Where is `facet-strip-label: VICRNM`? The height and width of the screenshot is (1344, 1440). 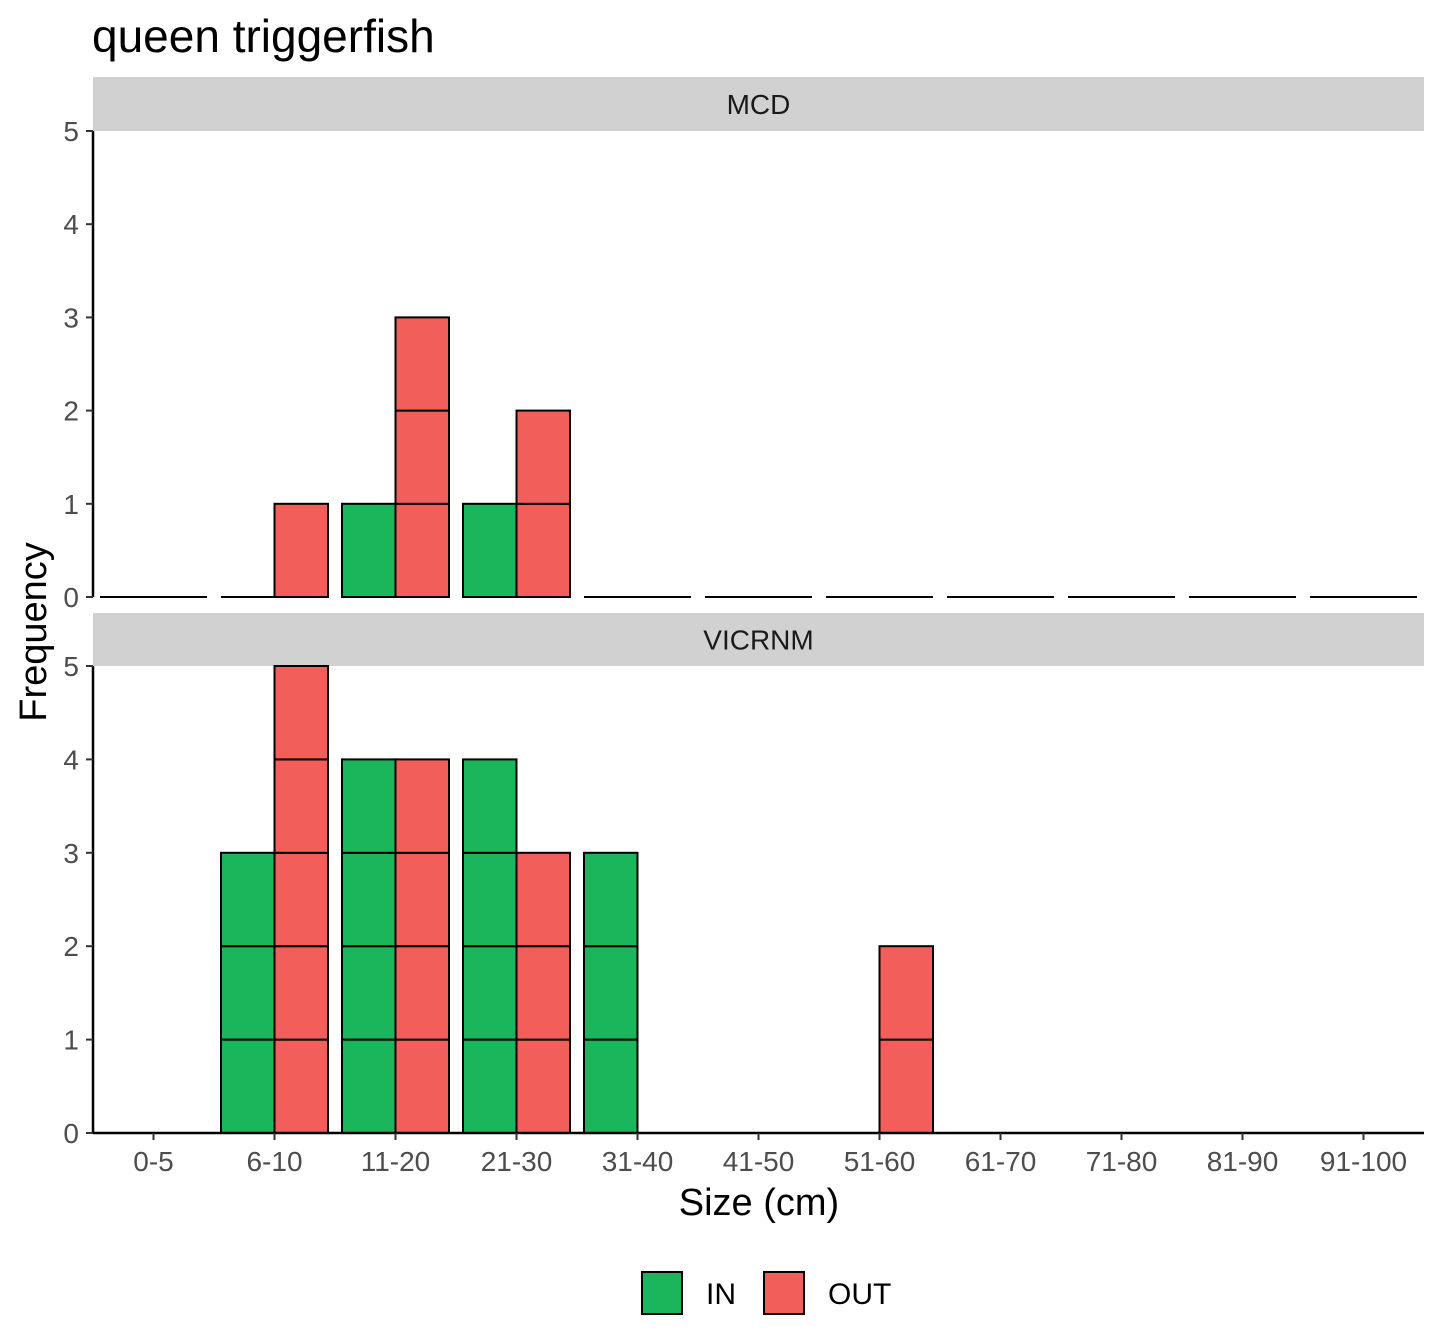 facet-strip-label: VICRNM is located at coordinates (758, 640).